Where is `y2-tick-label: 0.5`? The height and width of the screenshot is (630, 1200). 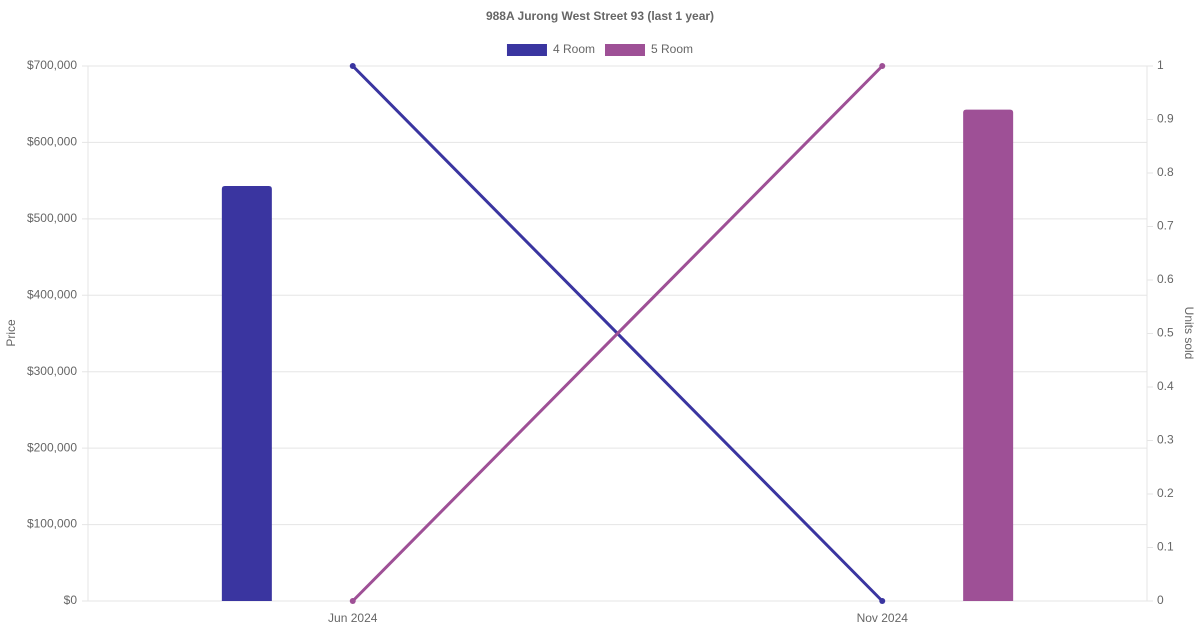
y2-tick-label: 0.5 is located at coordinates (1165, 333).